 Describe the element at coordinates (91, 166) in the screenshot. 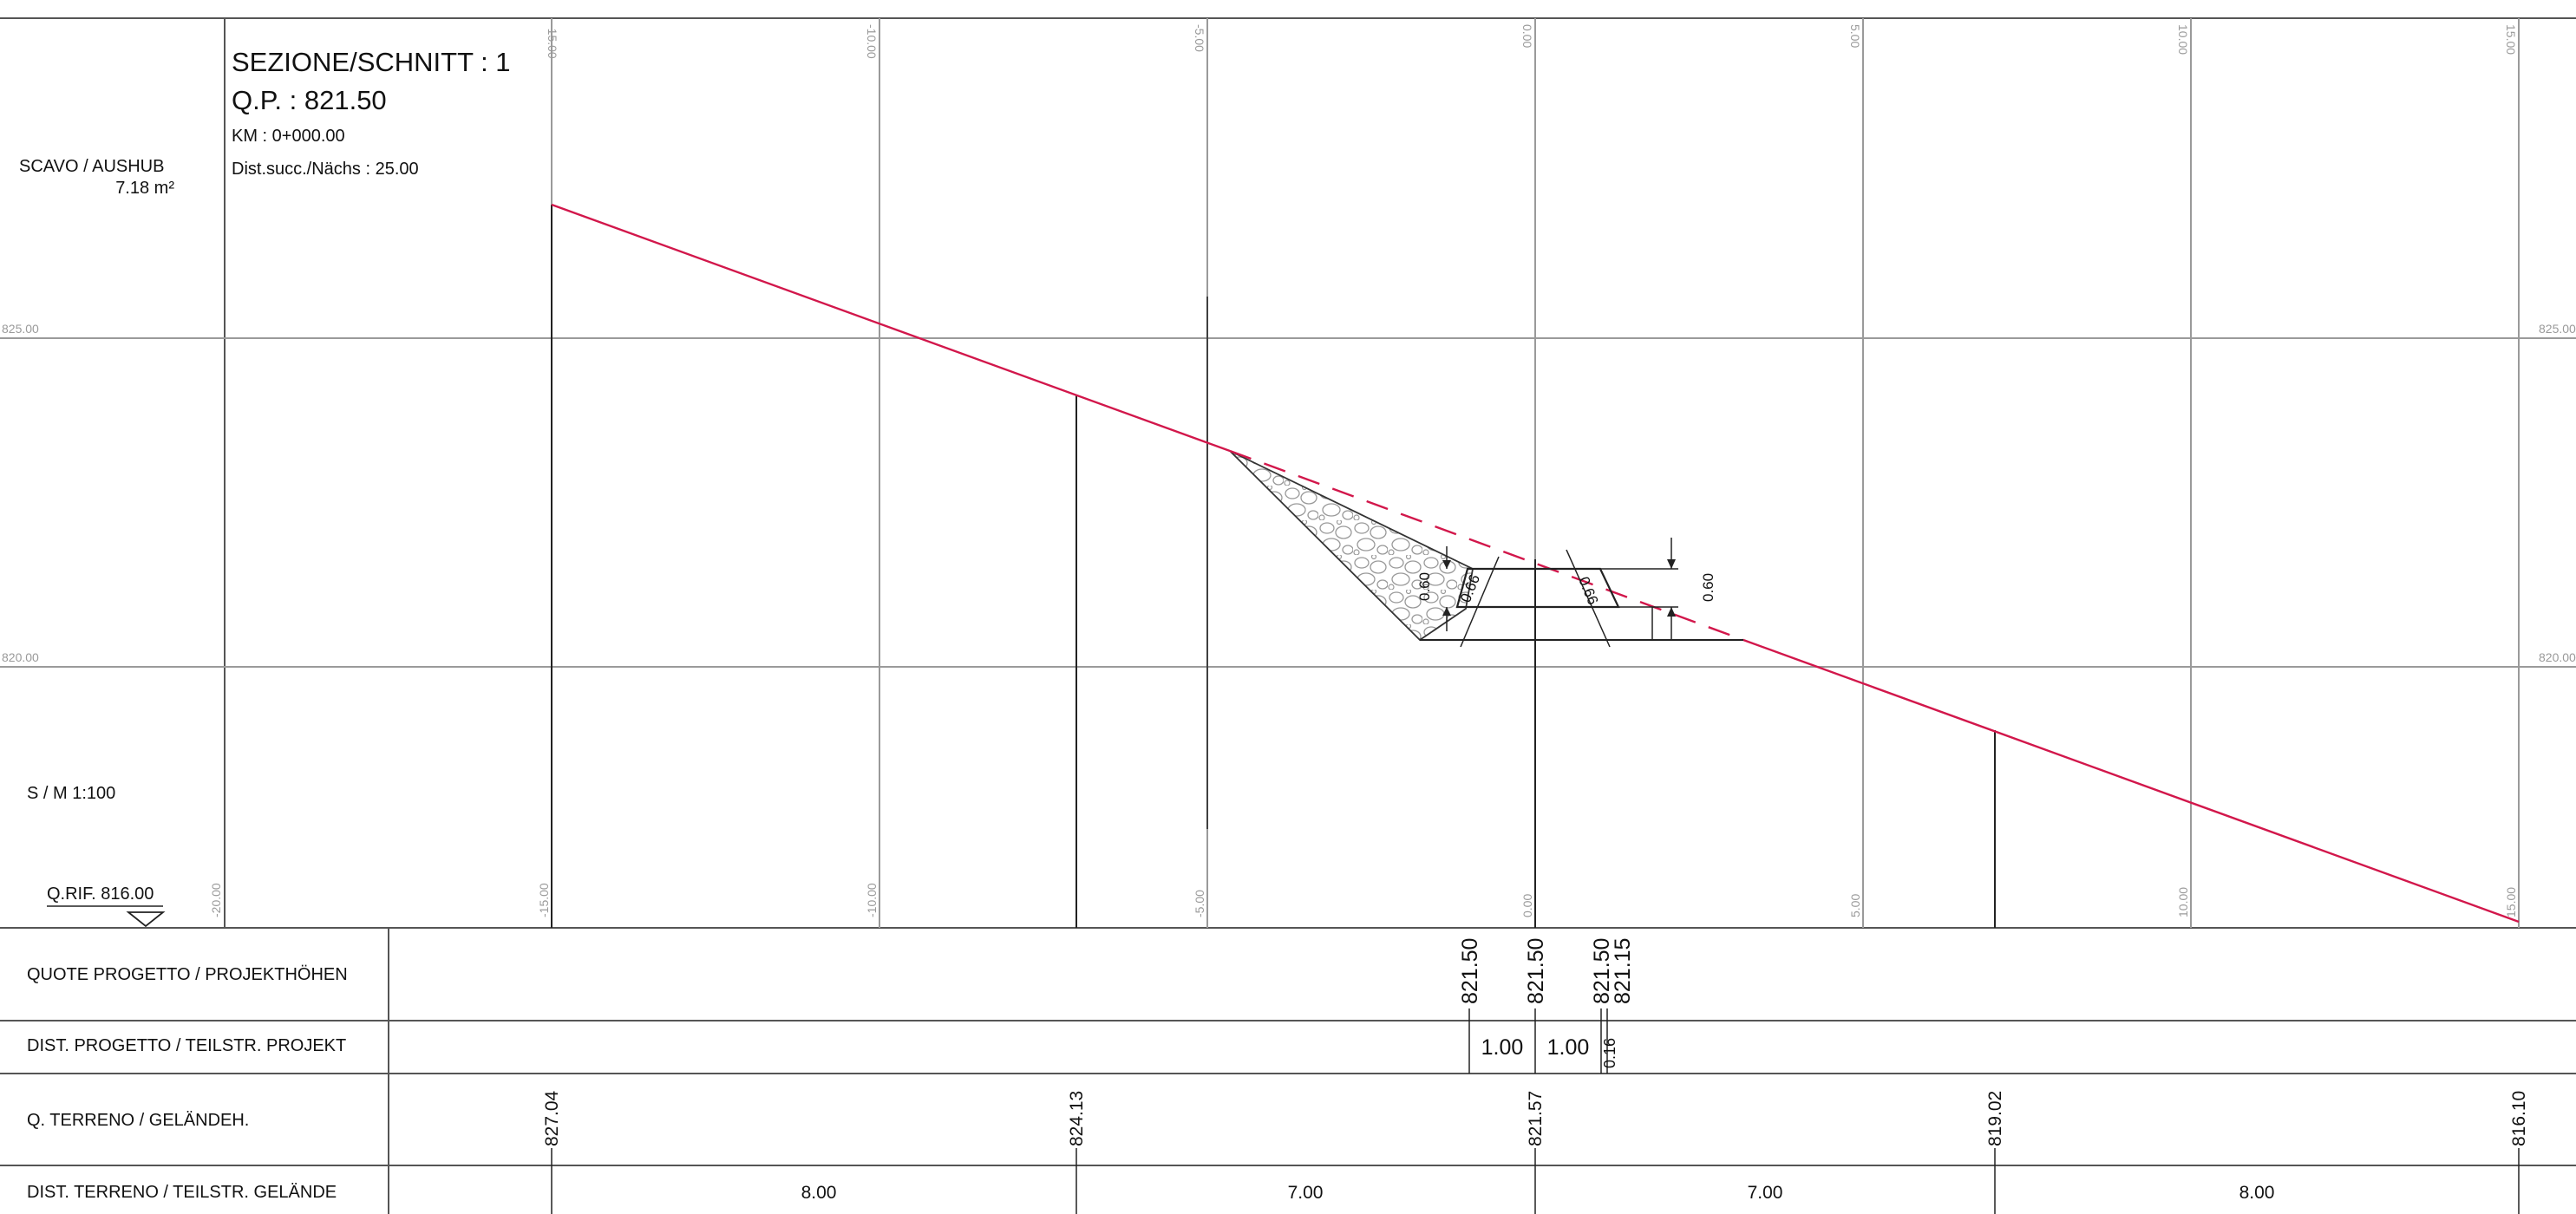

I see `excavation-label: SCAVO / AUSHUB` at that location.